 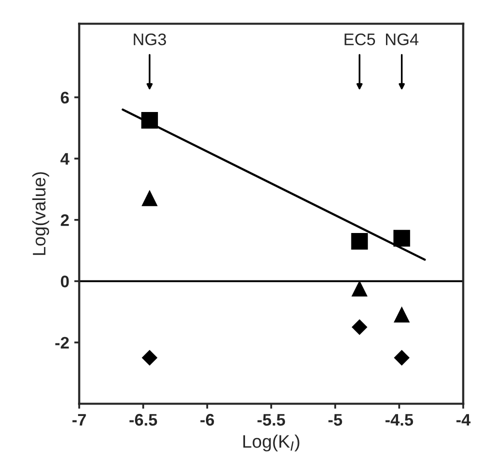 I want to click on x-tick-label: -5.5, so click(x=271, y=420).